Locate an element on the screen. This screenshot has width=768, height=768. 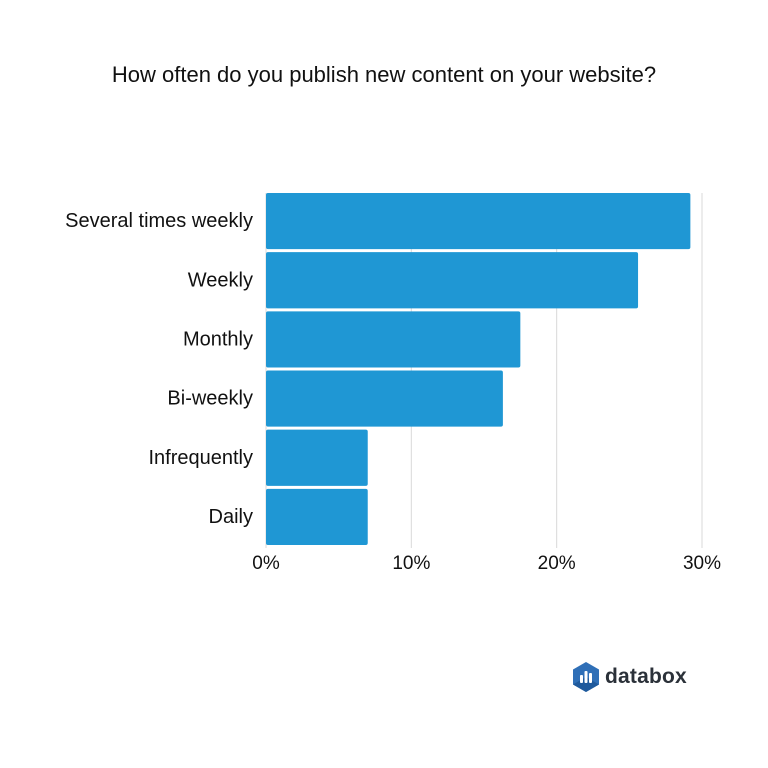
x-tick-label: 20% is located at coordinates (557, 563).